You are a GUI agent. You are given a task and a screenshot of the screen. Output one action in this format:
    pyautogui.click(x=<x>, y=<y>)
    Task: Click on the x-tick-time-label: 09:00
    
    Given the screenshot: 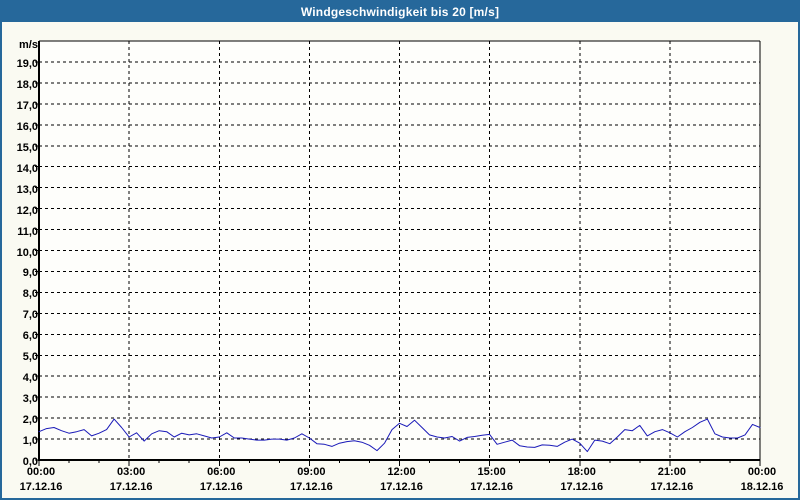 What is the action you would take?
    pyautogui.click(x=311, y=472)
    